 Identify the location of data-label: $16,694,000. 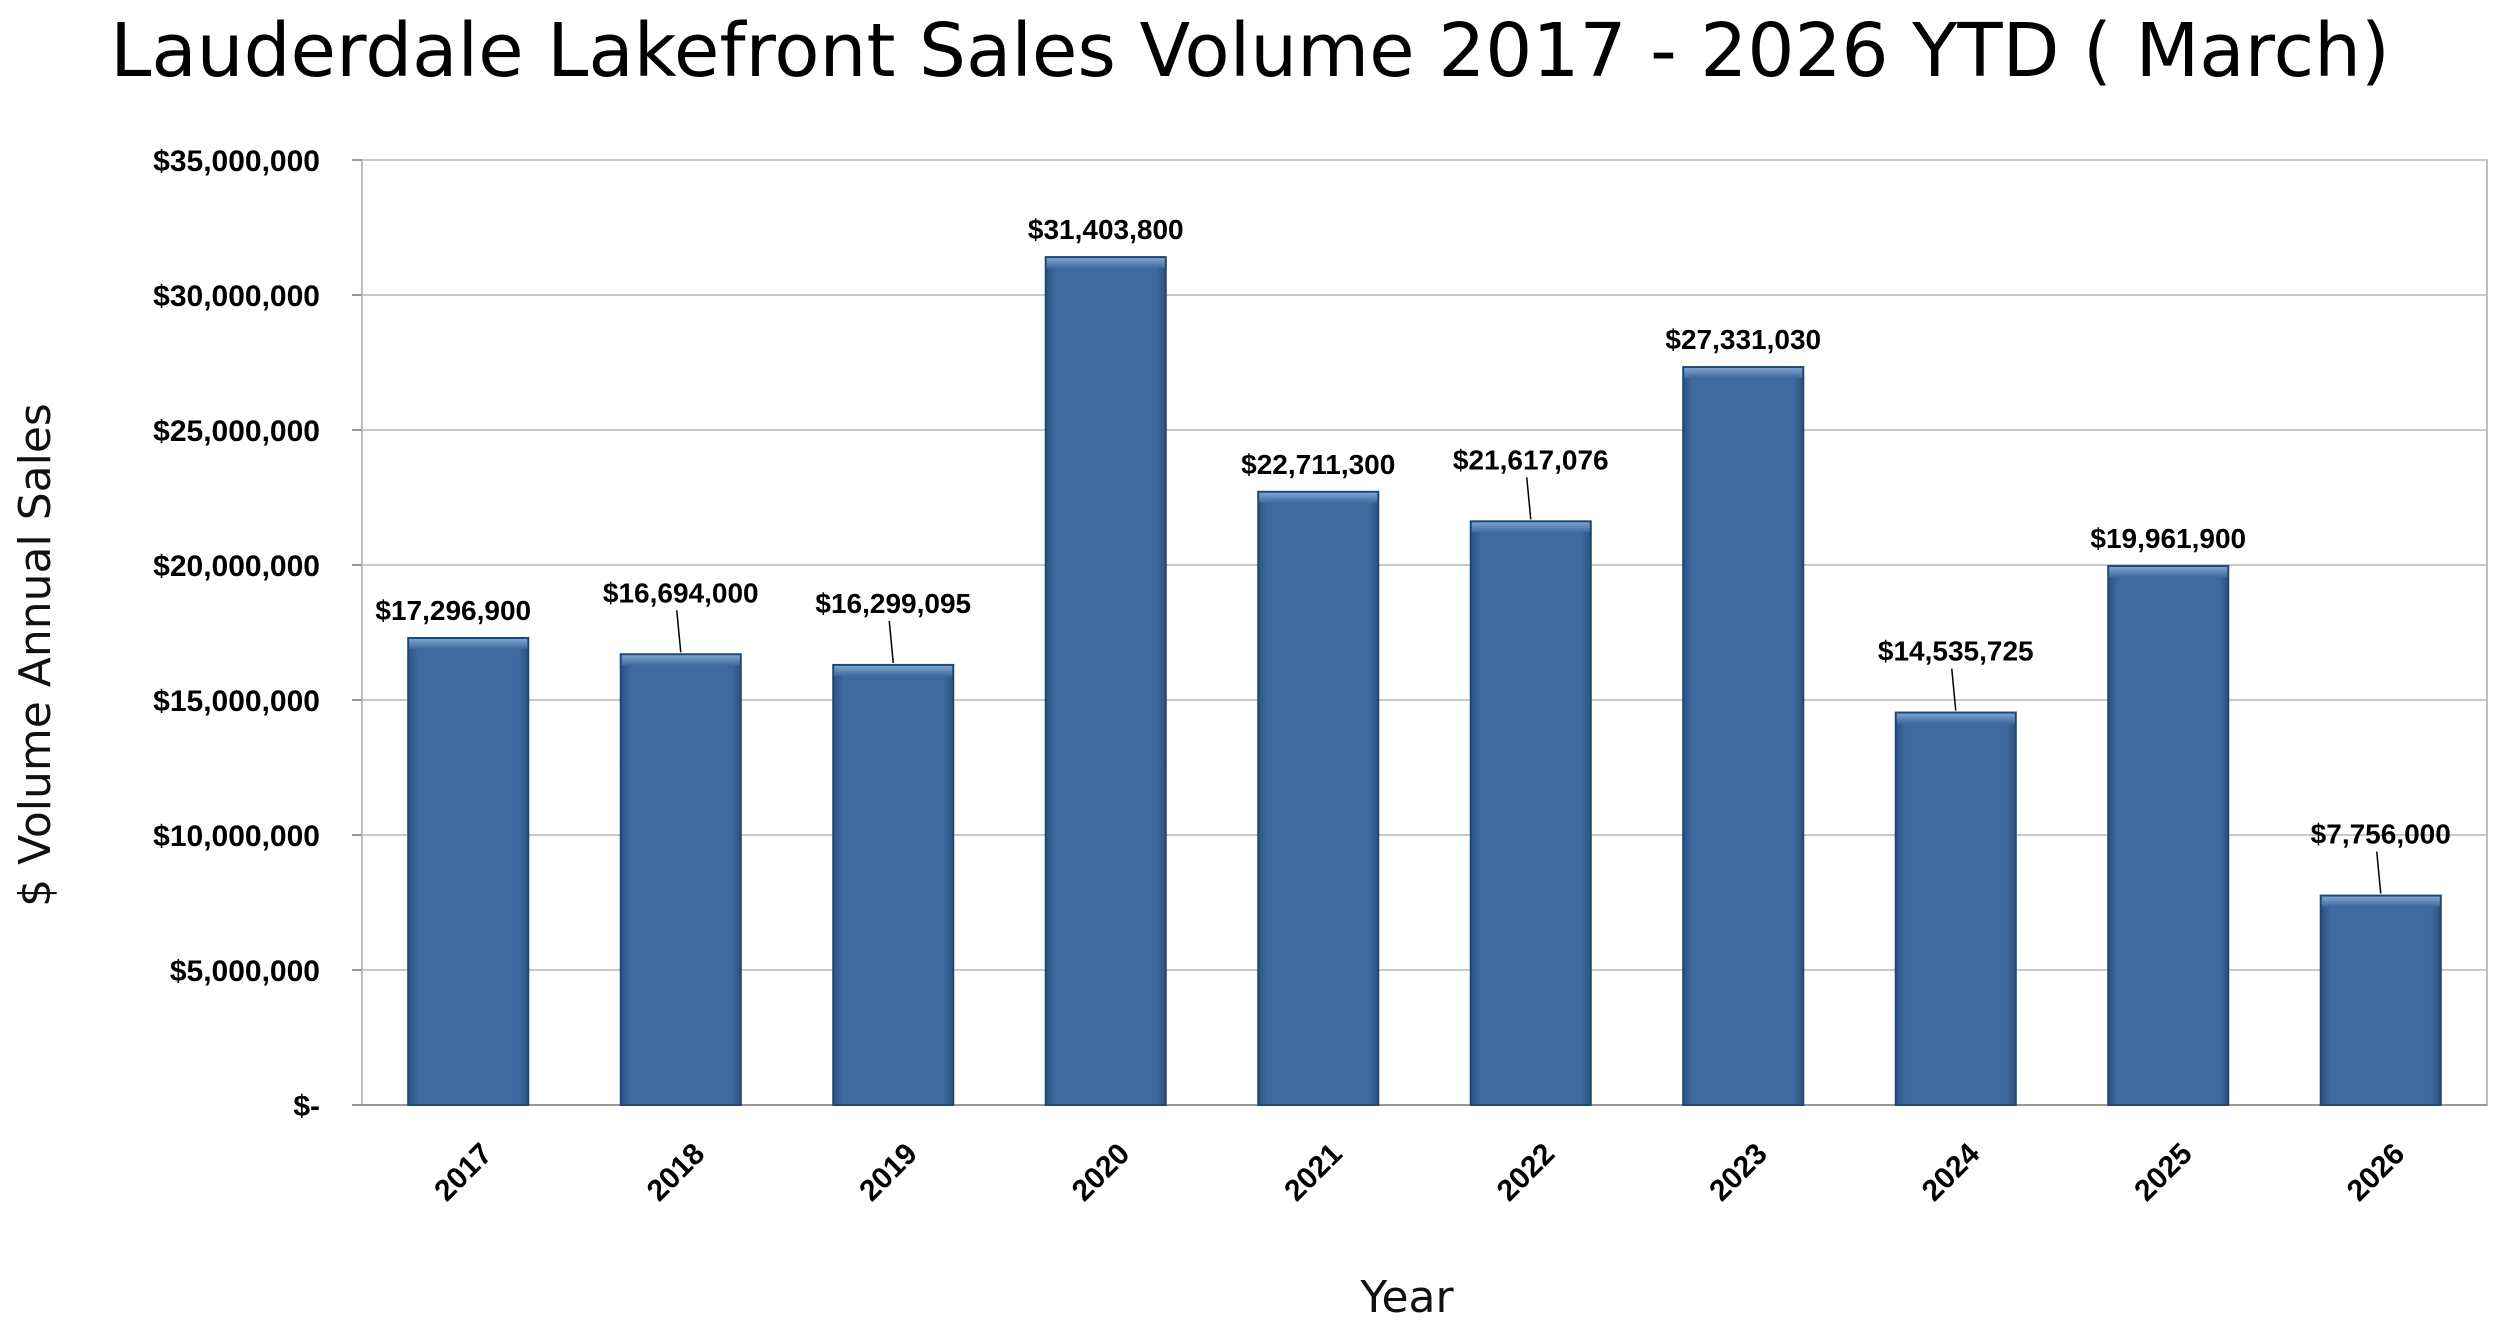
(681, 592).